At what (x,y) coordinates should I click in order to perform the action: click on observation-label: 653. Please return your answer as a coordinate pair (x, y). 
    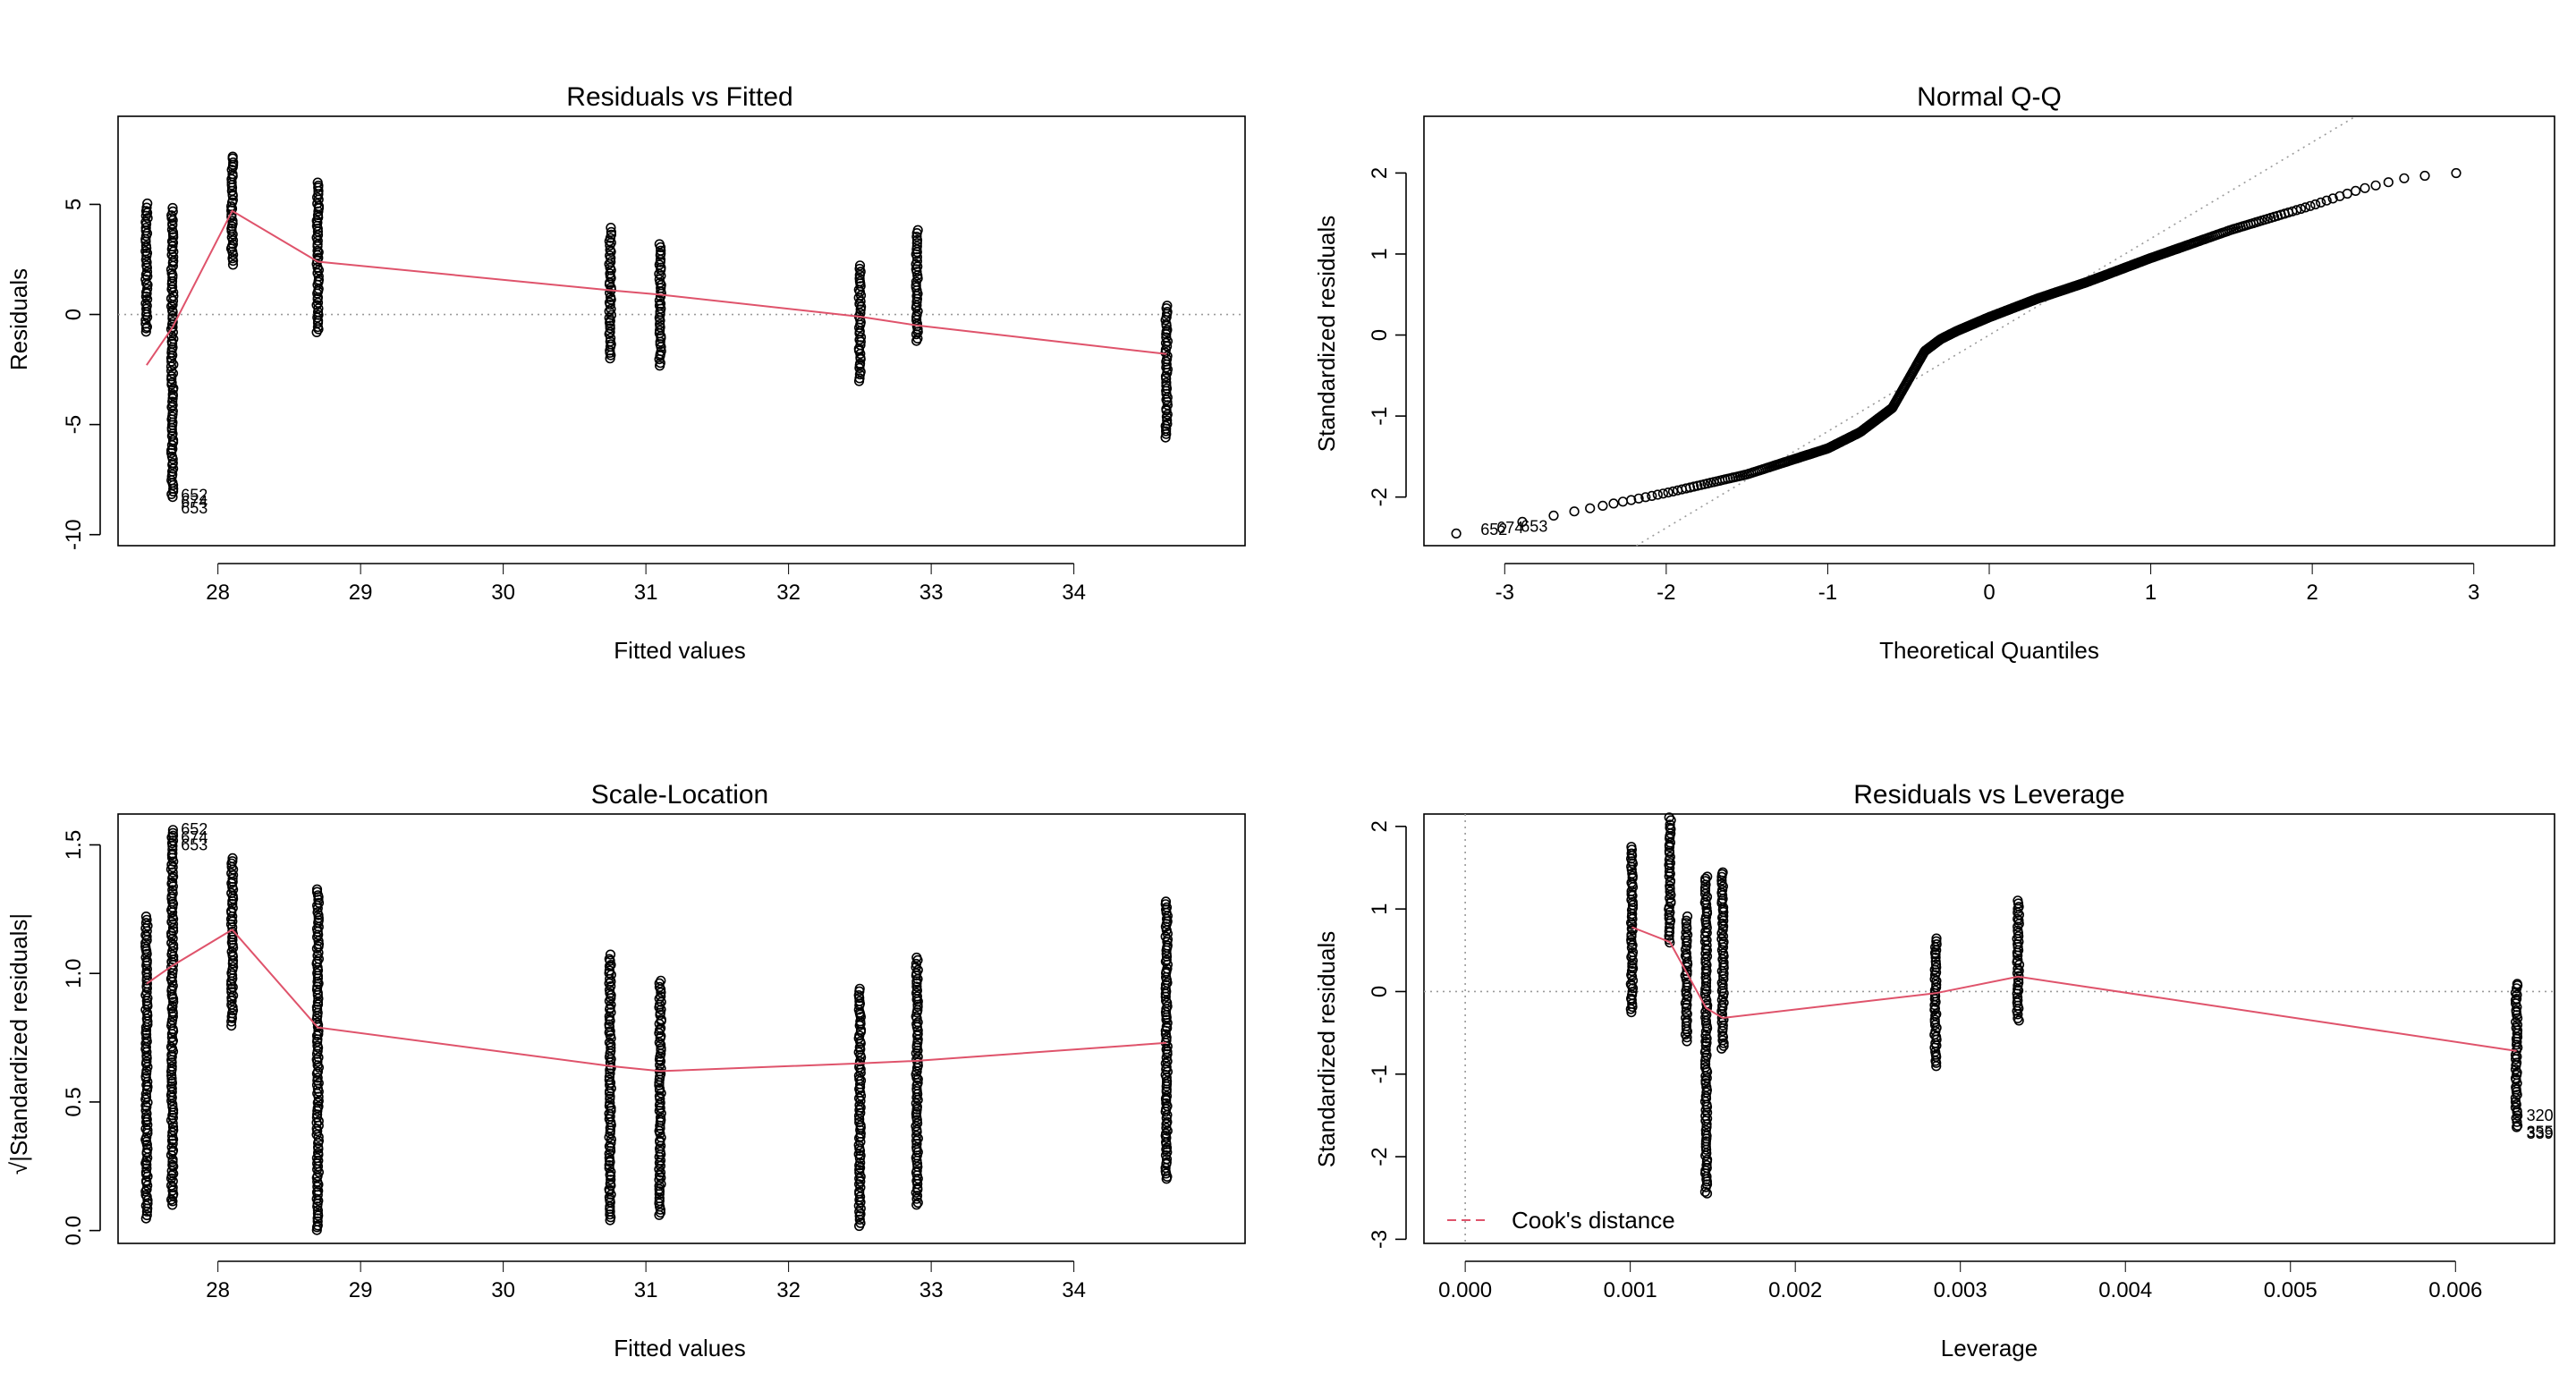
    Looking at the image, I should click on (1534, 526).